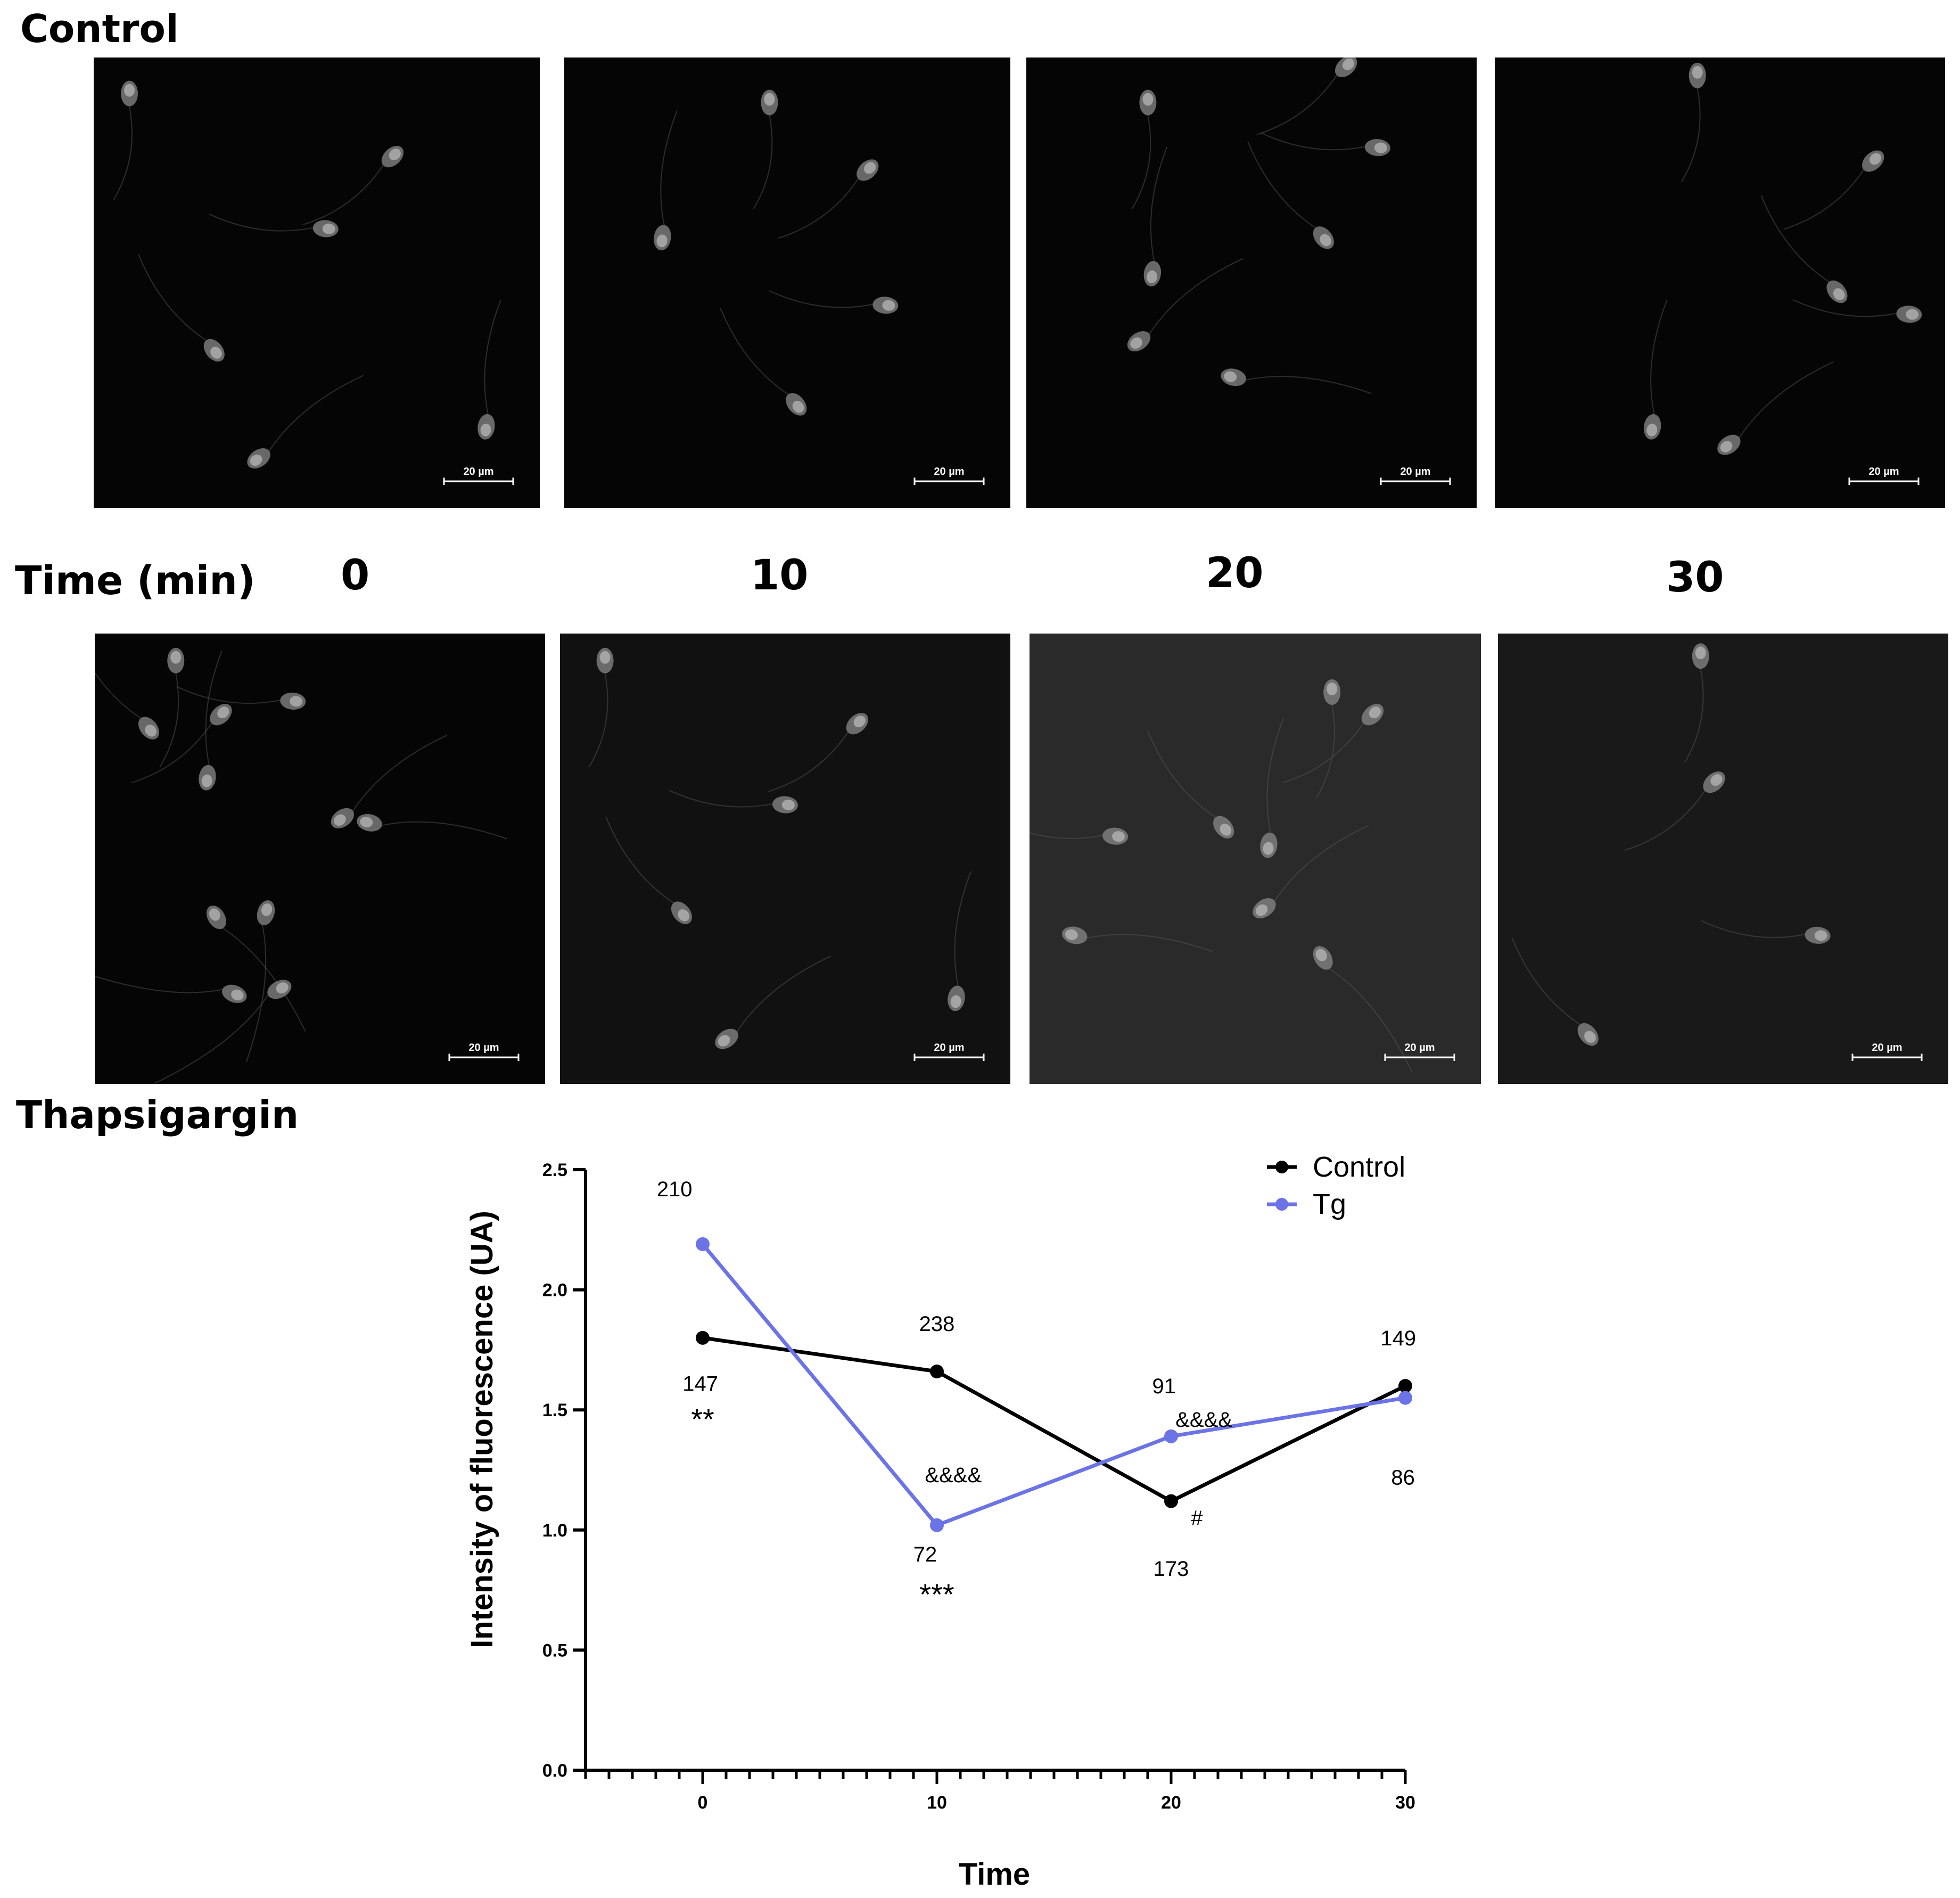  Describe the element at coordinates (554, 1170) in the screenshot. I see `y-tick-label: 2.5` at that location.